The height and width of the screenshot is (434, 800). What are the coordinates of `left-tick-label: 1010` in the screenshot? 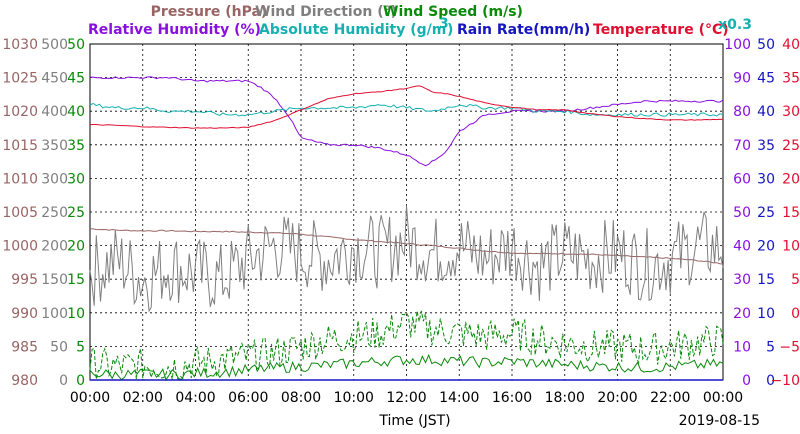 It's located at (20, 179).